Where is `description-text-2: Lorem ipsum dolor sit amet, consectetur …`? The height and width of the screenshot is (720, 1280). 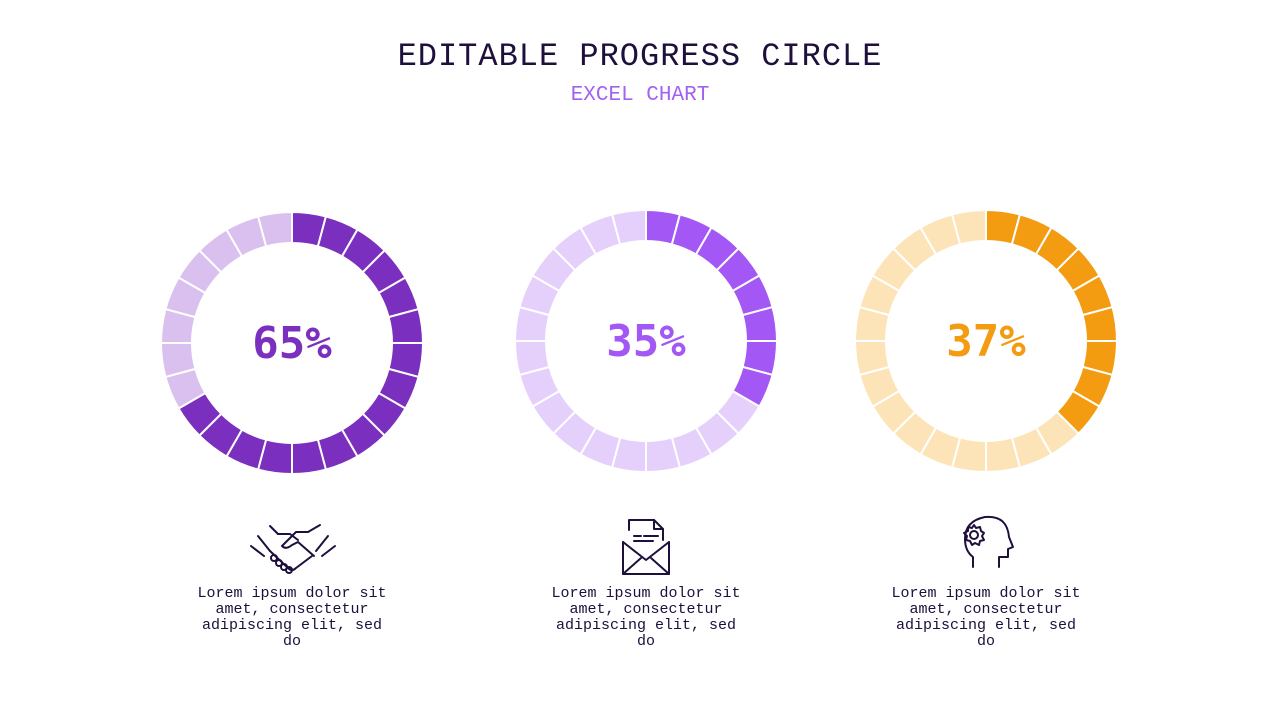 description-text-2: Lorem ipsum dolor sit amet, consectetur … is located at coordinates (646, 617).